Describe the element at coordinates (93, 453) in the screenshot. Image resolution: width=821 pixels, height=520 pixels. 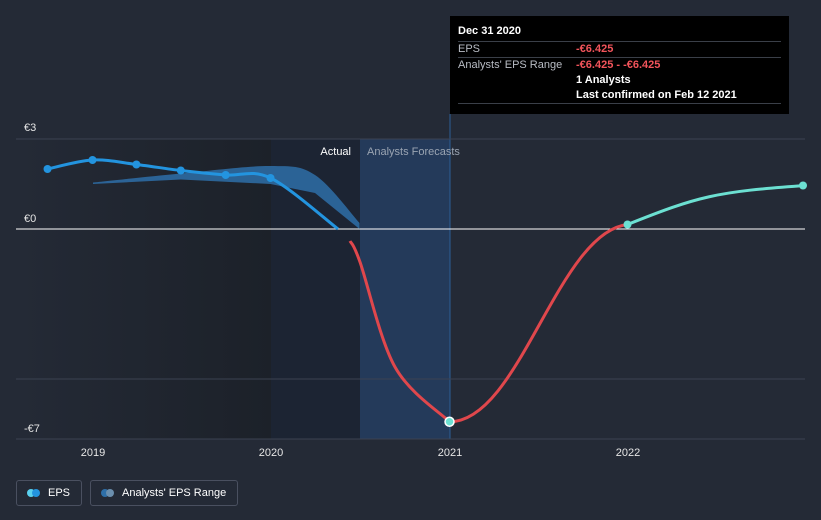
I see `x-tick-label: 2019` at that location.